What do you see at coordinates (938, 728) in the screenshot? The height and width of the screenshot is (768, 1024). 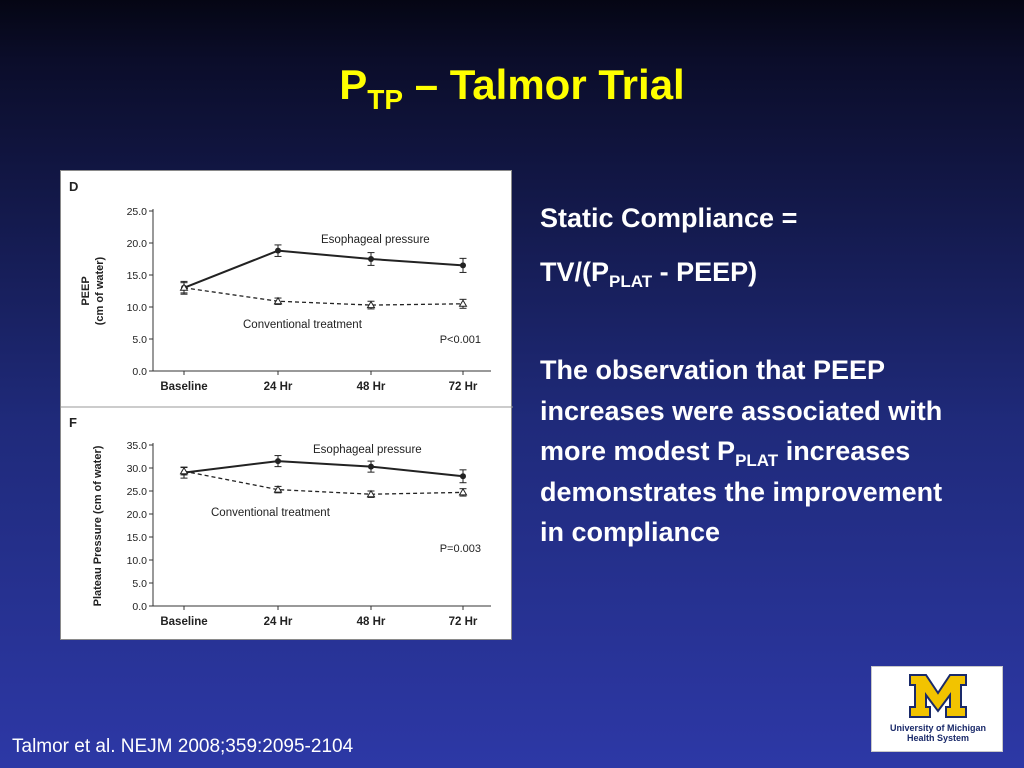 I see `logo-line-1: University of Michigan` at bounding box center [938, 728].